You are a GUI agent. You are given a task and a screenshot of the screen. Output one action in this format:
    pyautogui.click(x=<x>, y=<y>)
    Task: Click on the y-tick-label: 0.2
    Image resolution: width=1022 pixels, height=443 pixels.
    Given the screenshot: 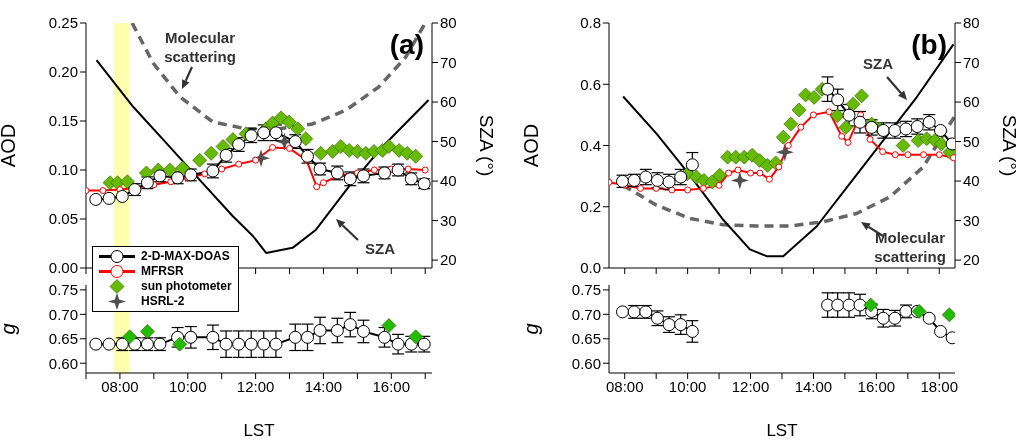 What is the action you would take?
    pyautogui.click(x=590, y=207)
    